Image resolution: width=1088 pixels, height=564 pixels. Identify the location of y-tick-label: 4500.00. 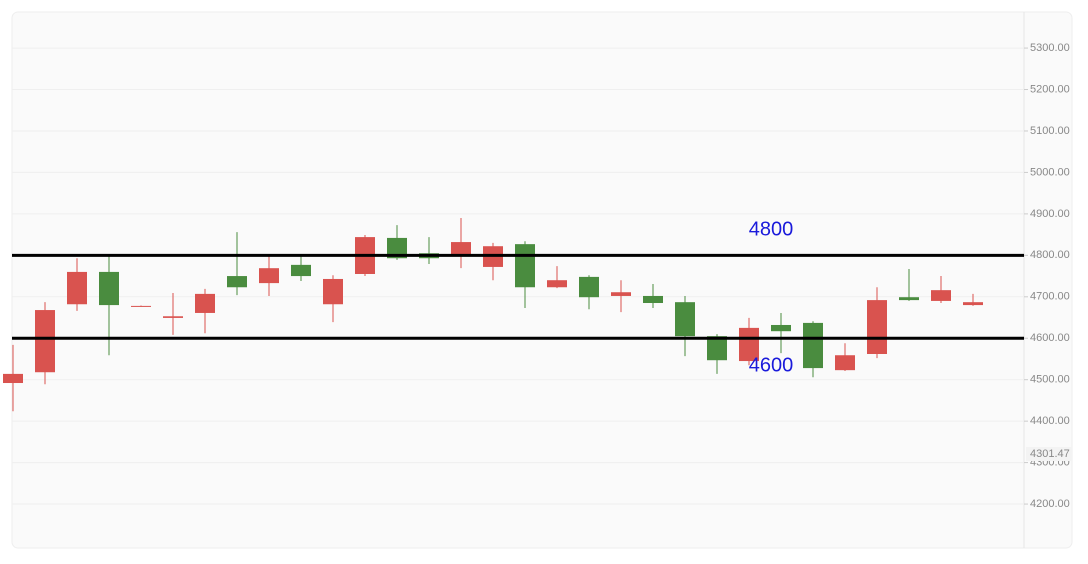
(1050, 380).